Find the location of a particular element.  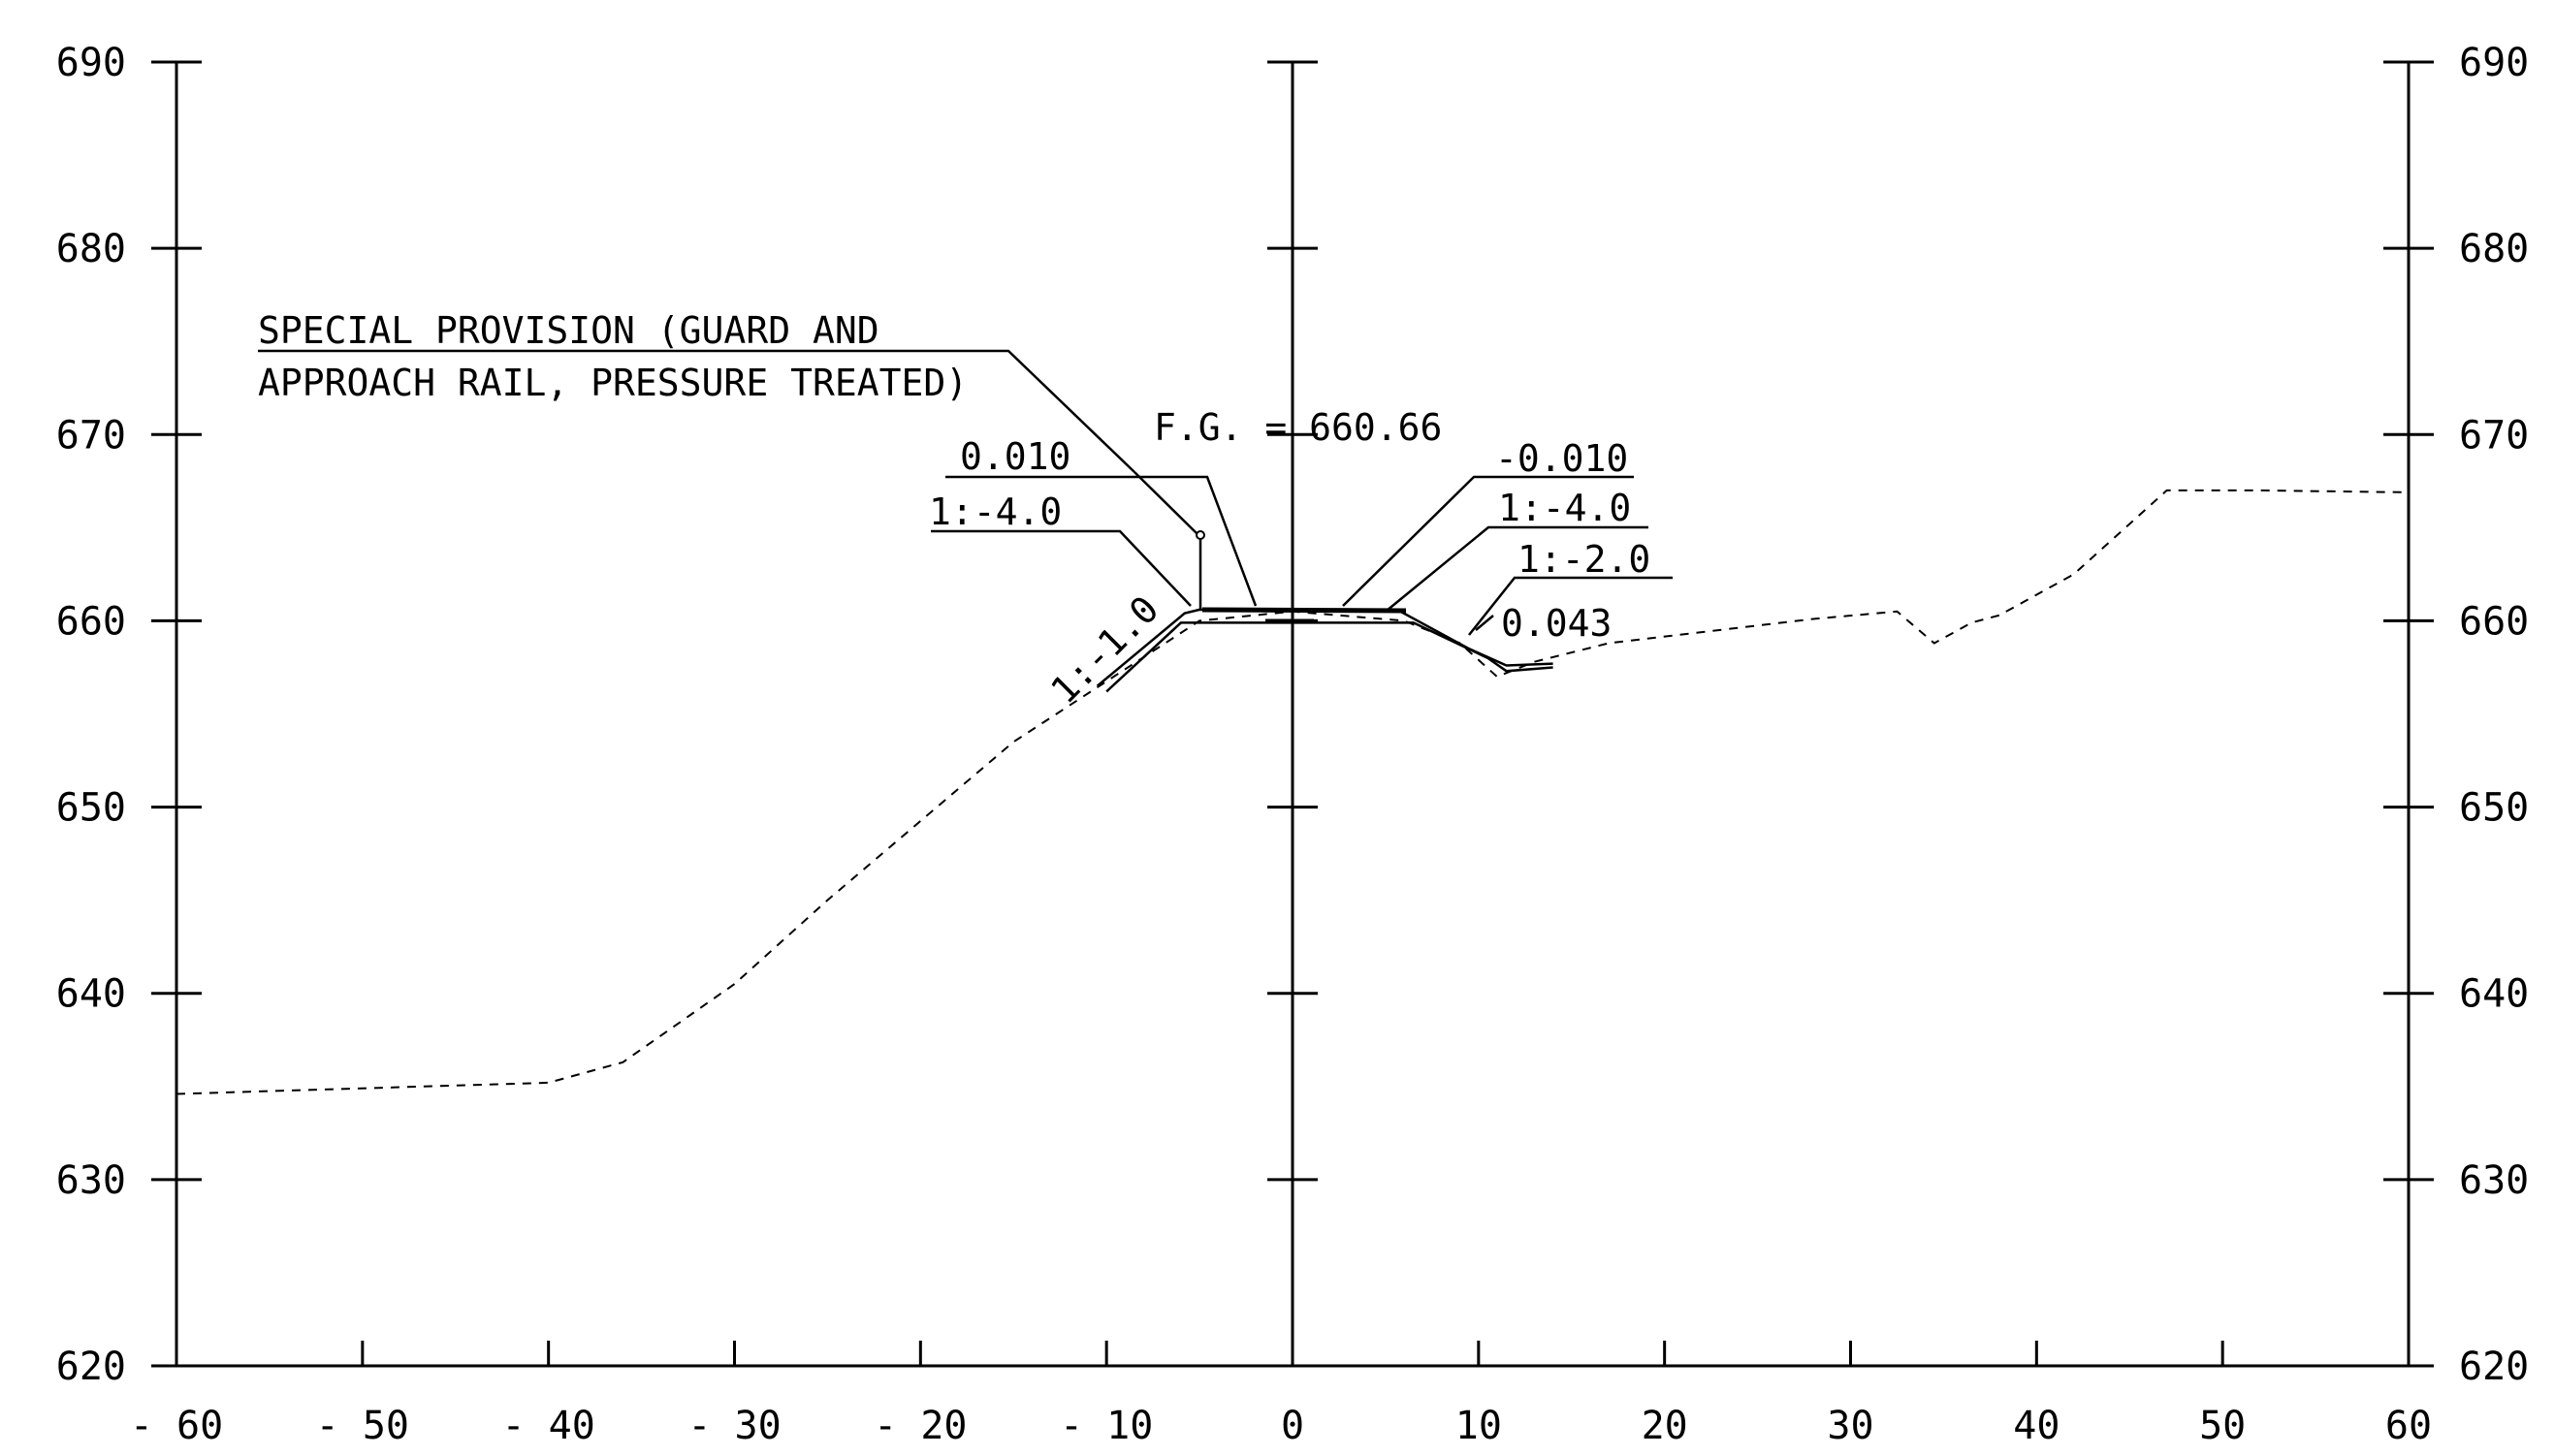

pavement-surface is located at coordinates (1304, 610).